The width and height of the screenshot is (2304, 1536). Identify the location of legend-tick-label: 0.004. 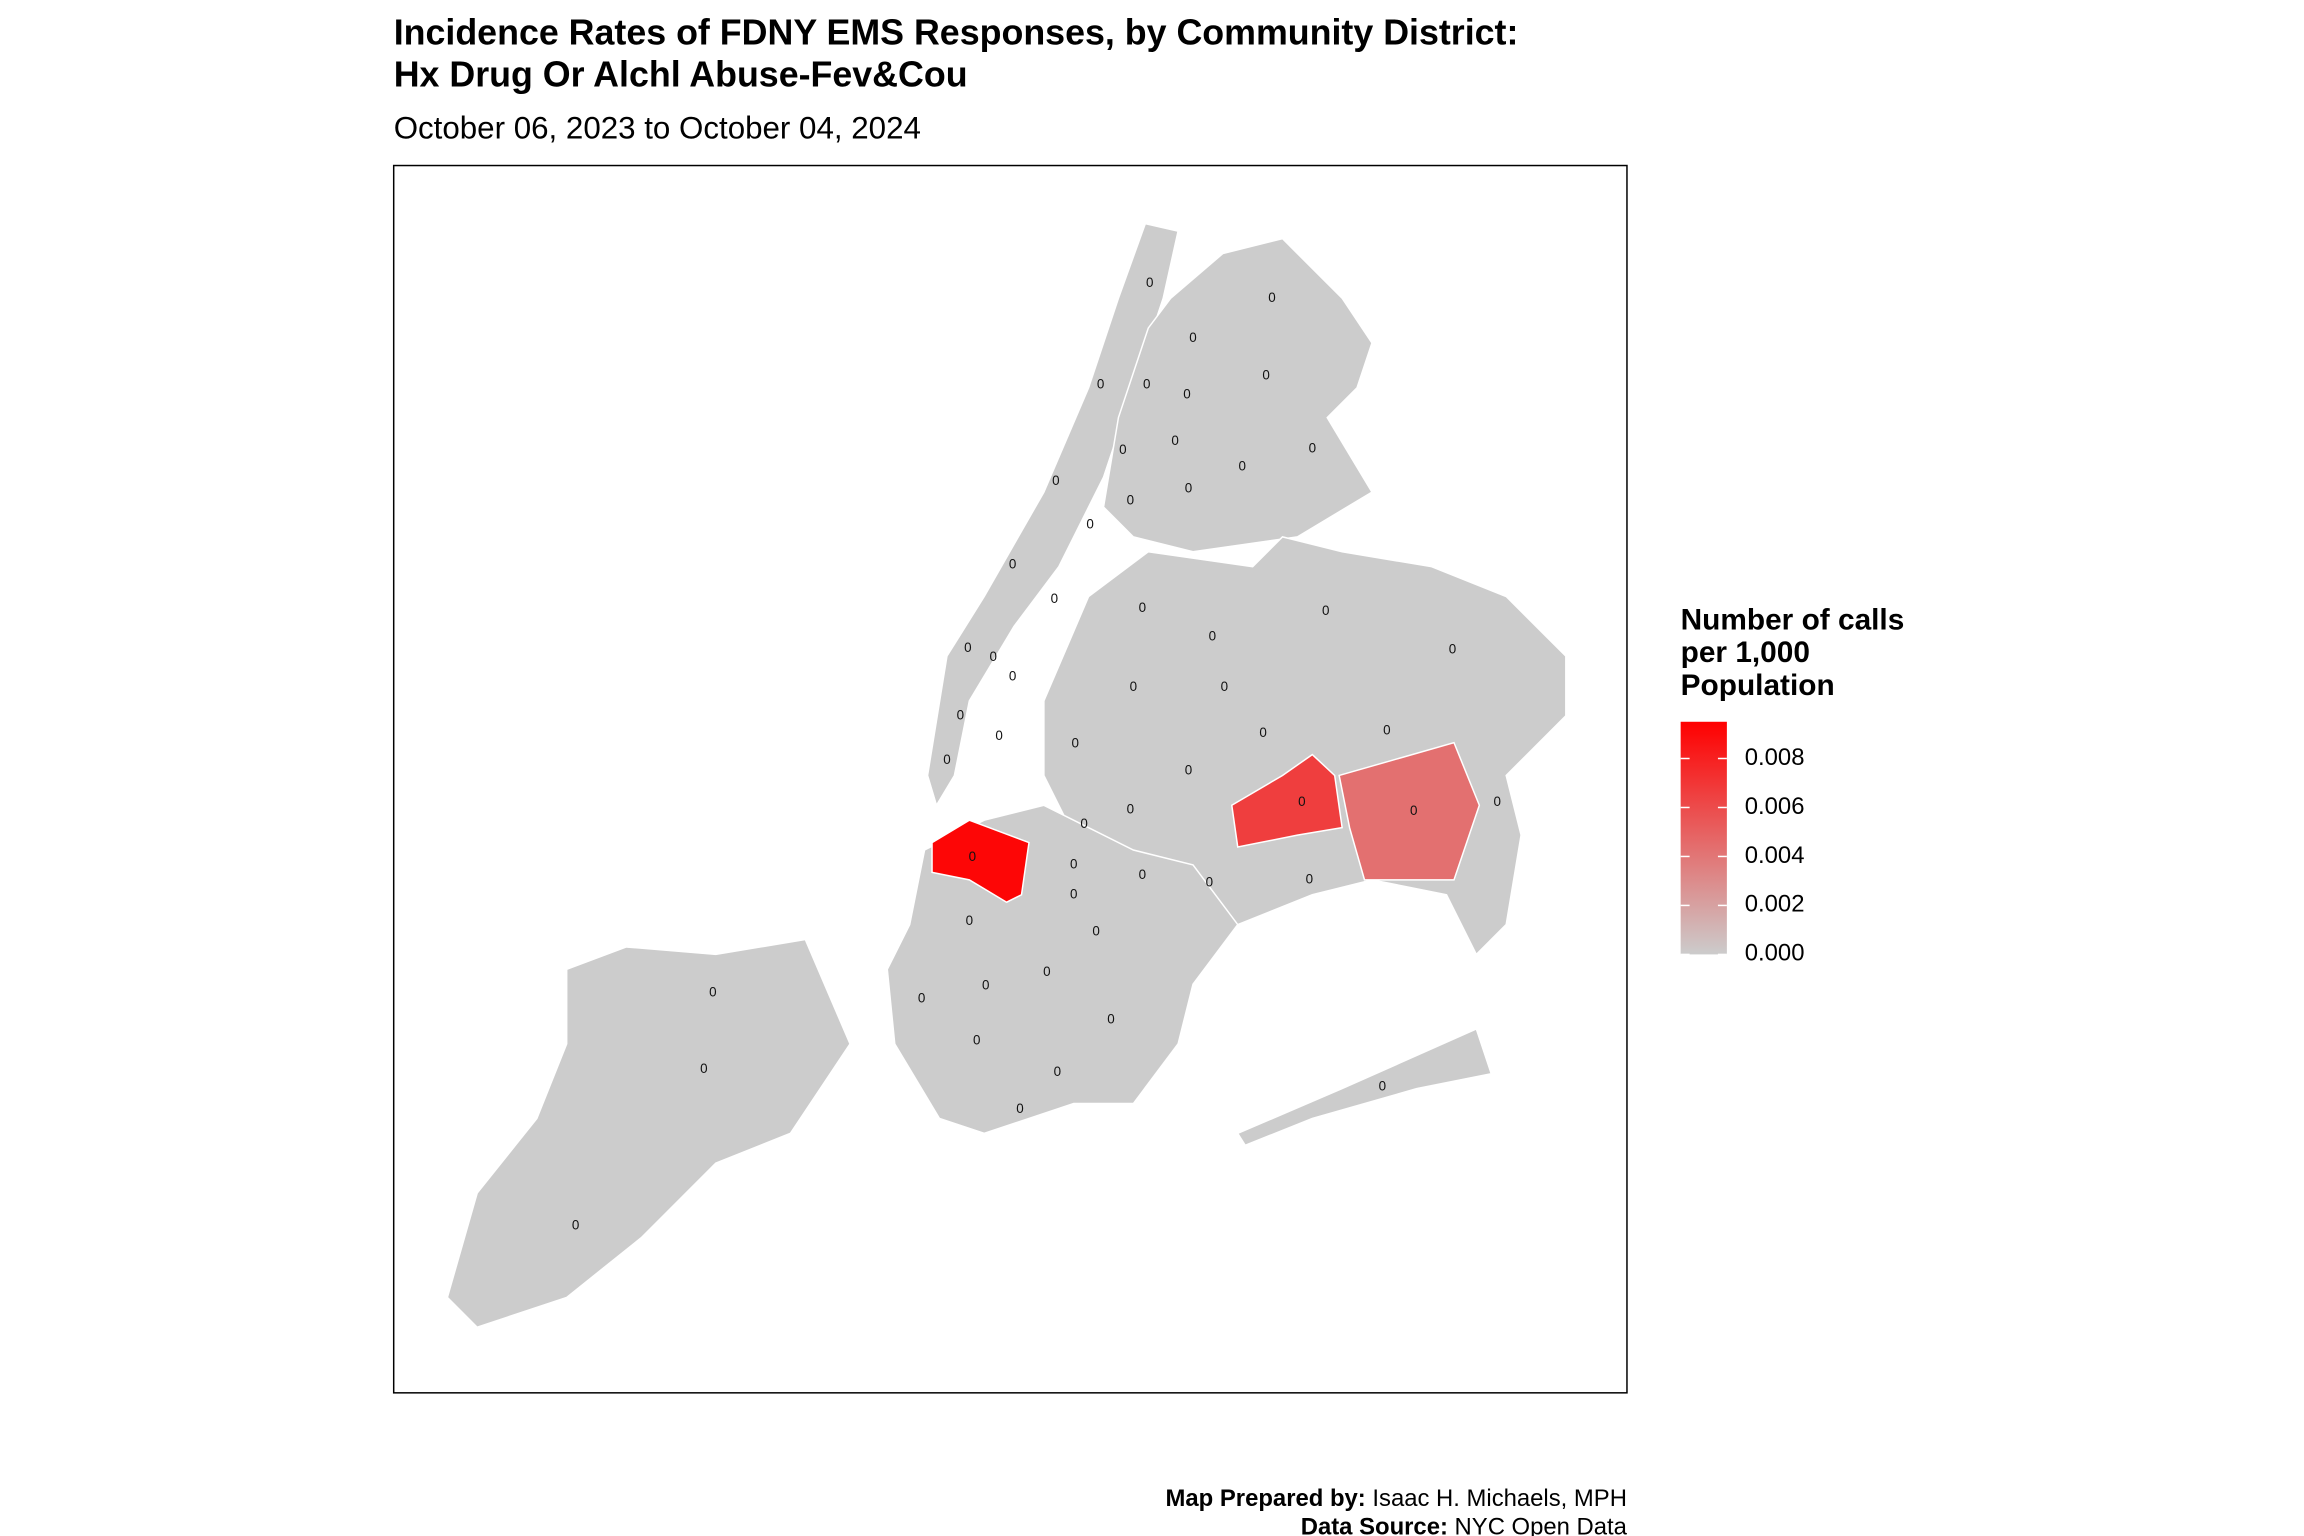
(1775, 855).